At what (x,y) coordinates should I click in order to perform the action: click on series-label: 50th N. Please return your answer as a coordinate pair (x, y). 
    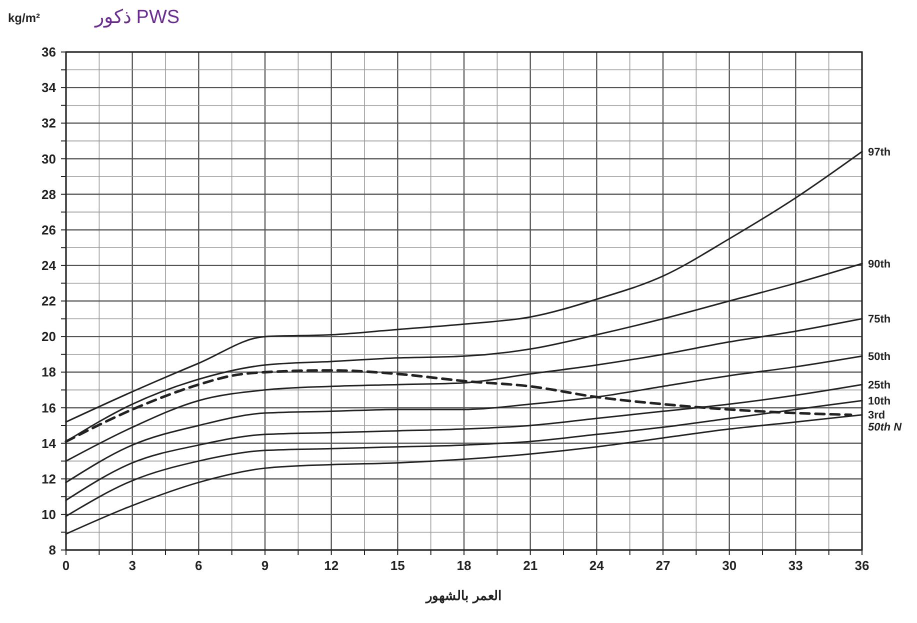
    Looking at the image, I should click on (885, 428).